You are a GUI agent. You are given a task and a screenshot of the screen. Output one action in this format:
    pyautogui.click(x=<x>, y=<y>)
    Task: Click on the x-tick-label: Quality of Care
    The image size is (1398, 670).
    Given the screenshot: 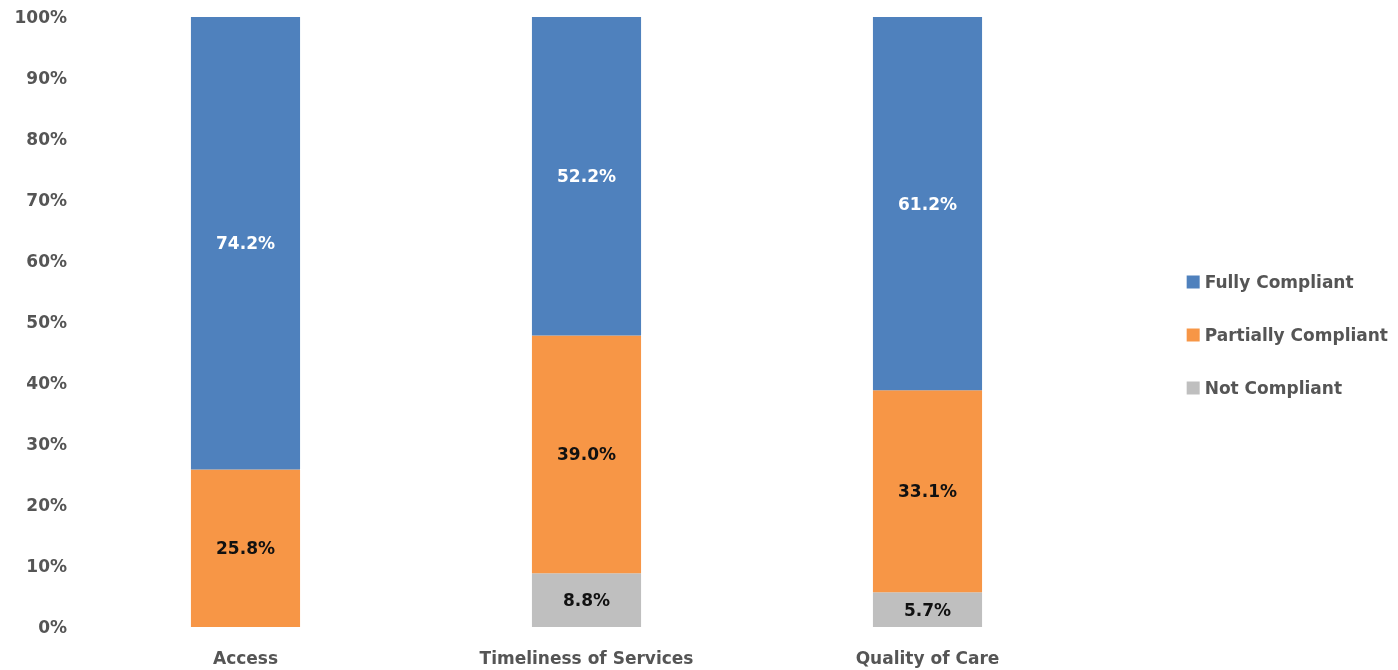 What is the action you would take?
    pyautogui.click(x=927, y=657)
    